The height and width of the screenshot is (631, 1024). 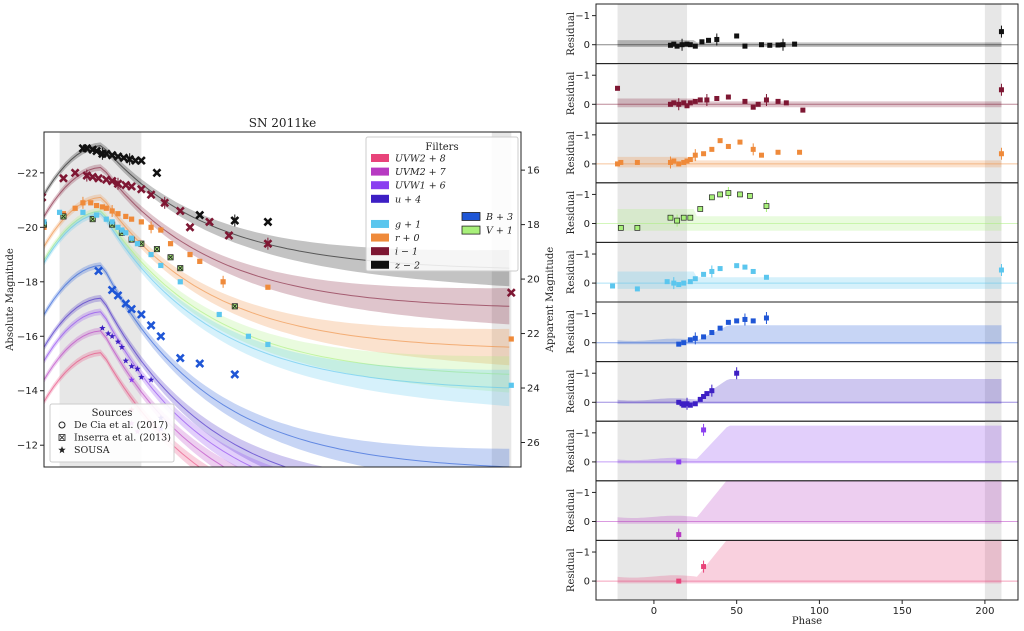 What do you see at coordinates (420, 159) in the screenshot?
I see `legend-label: UVW2 + 8` at bounding box center [420, 159].